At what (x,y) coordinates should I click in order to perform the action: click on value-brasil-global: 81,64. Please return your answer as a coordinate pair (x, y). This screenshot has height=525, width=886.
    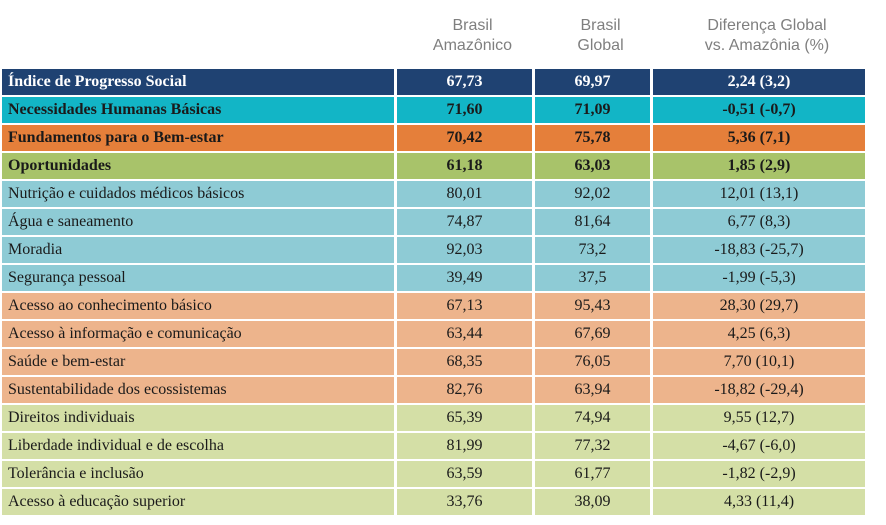
    Looking at the image, I should click on (594, 223).